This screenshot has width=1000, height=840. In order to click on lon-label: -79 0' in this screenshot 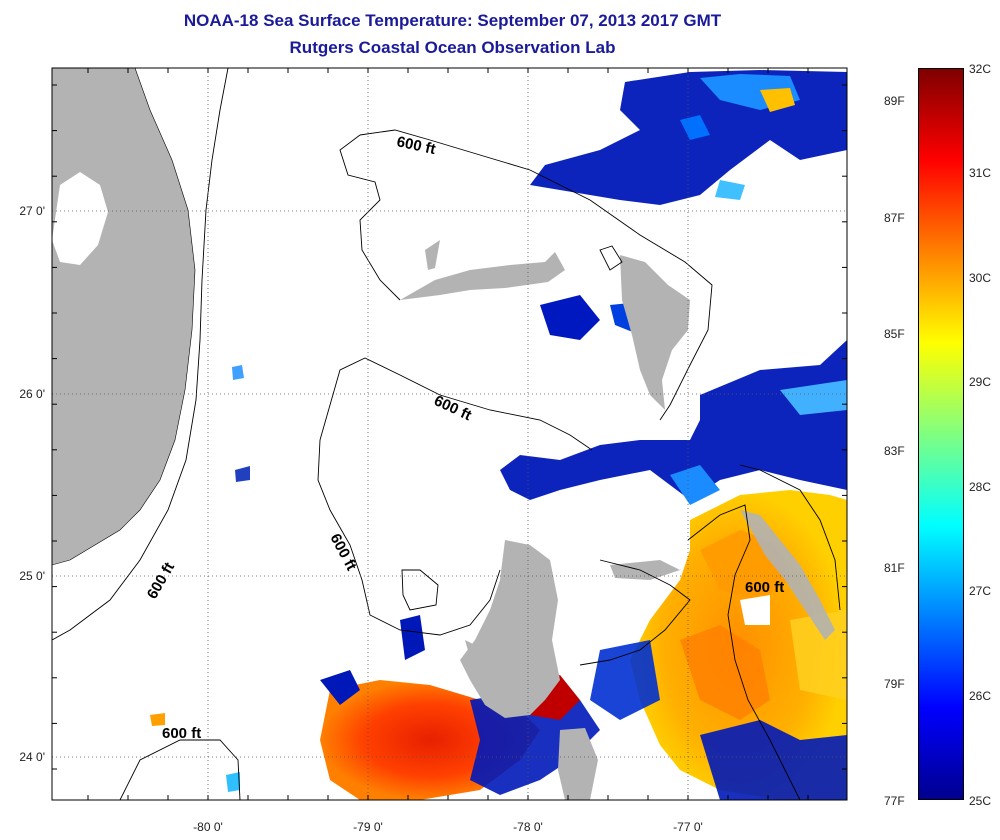, I will do `click(368, 827)`.